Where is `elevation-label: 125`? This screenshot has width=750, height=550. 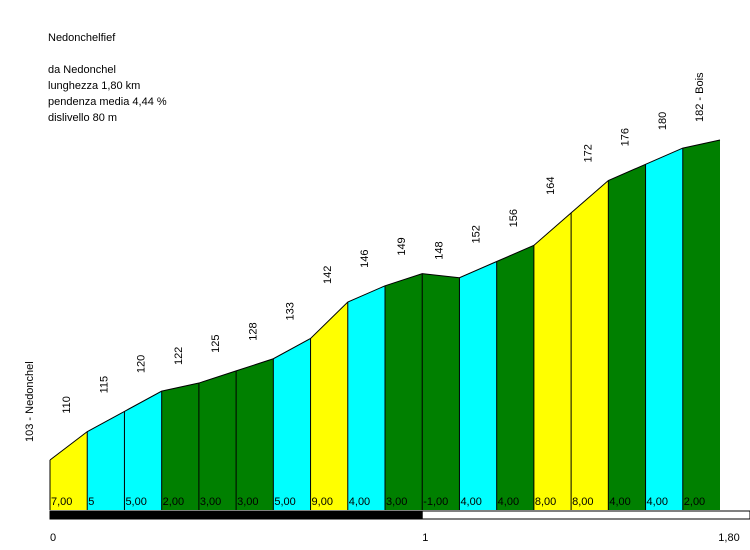 elevation-label: 125 is located at coordinates (216, 344).